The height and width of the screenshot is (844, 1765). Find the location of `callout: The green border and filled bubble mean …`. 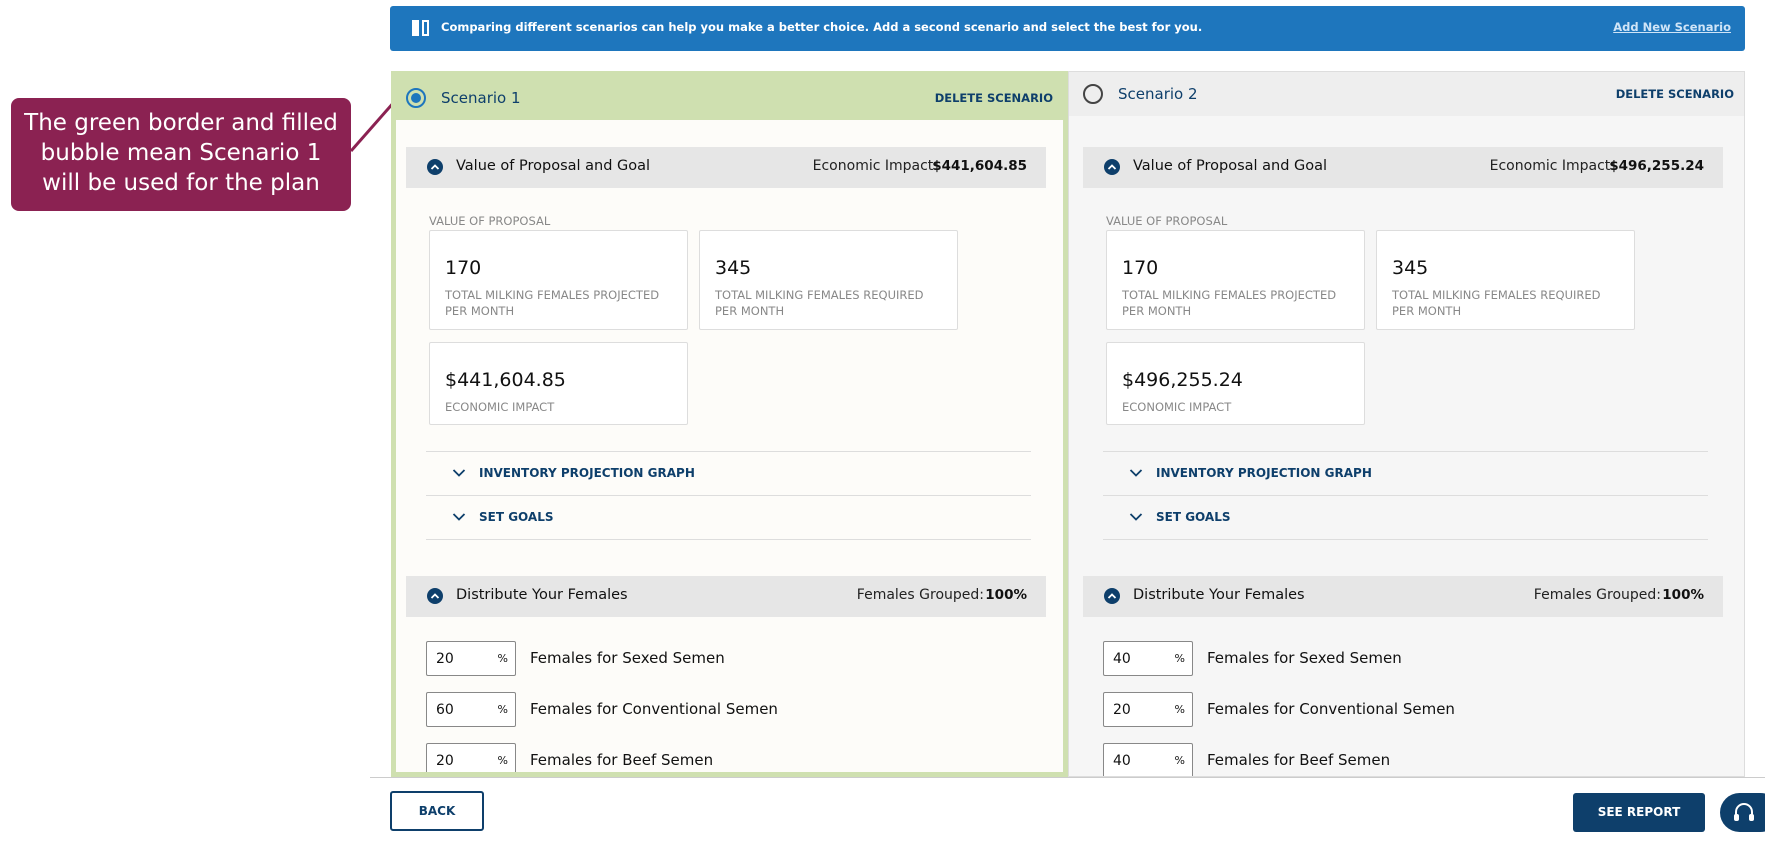

callout: The green border and filled bubble mean … is located at coordinates (181, 154).